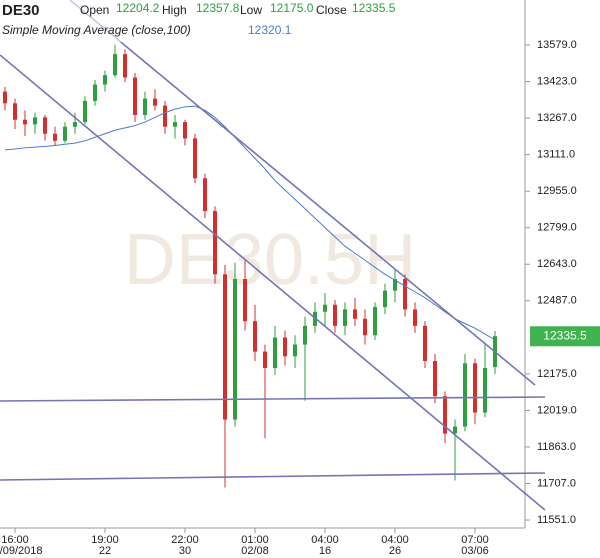 Image resolution: width=600 pixels, height=558 pixels. What do you see at coordinates (210, 21) in the screenshot?
I see `header-bg` at bounding box center [210, 21].